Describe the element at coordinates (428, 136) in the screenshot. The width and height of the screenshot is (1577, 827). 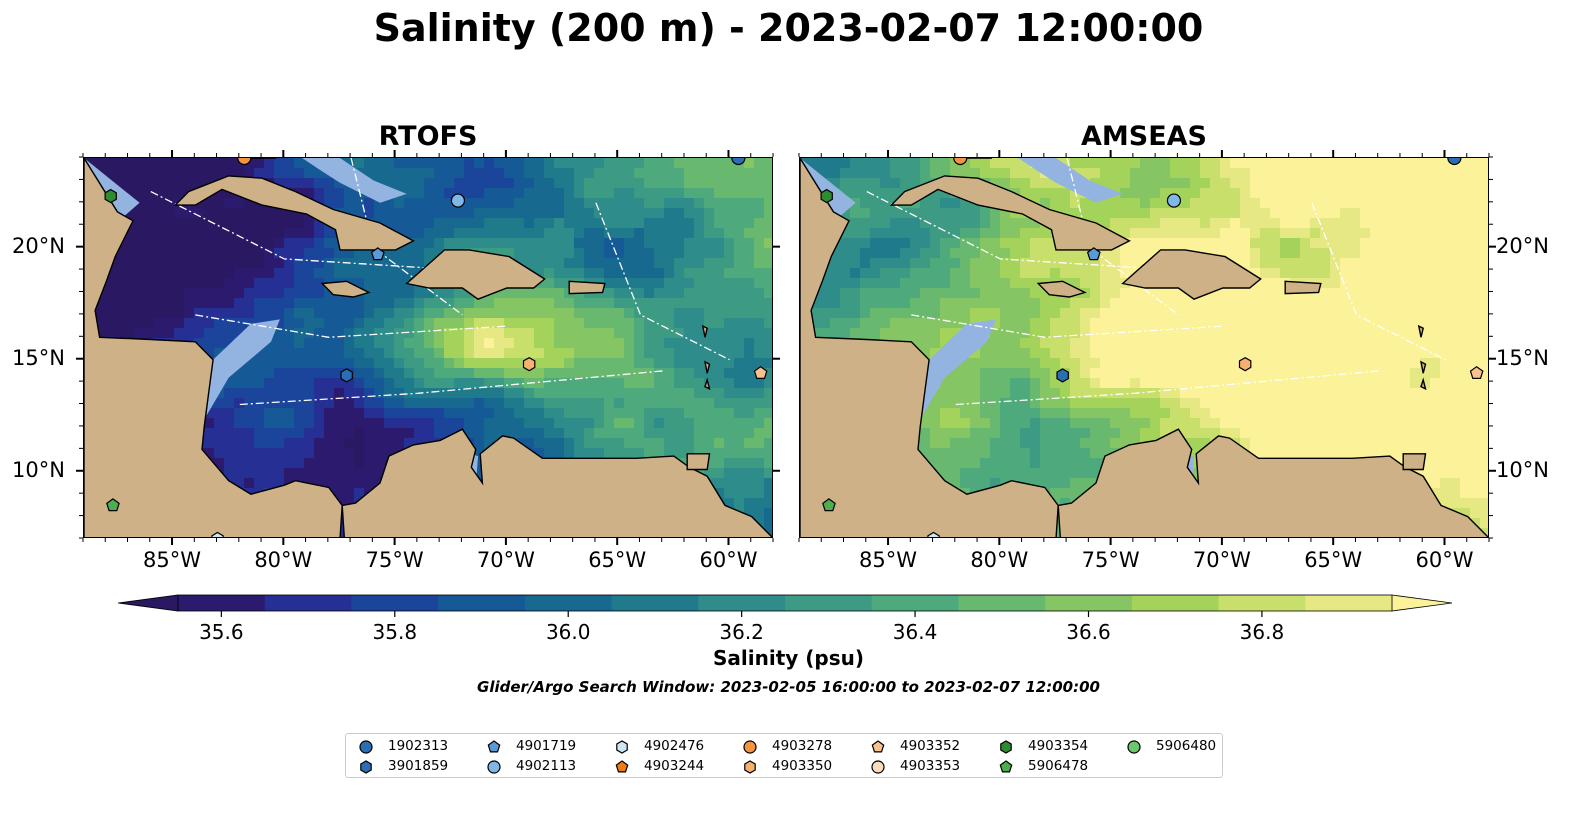
I see `panel-title-rtofs: RTOFS` at that location.